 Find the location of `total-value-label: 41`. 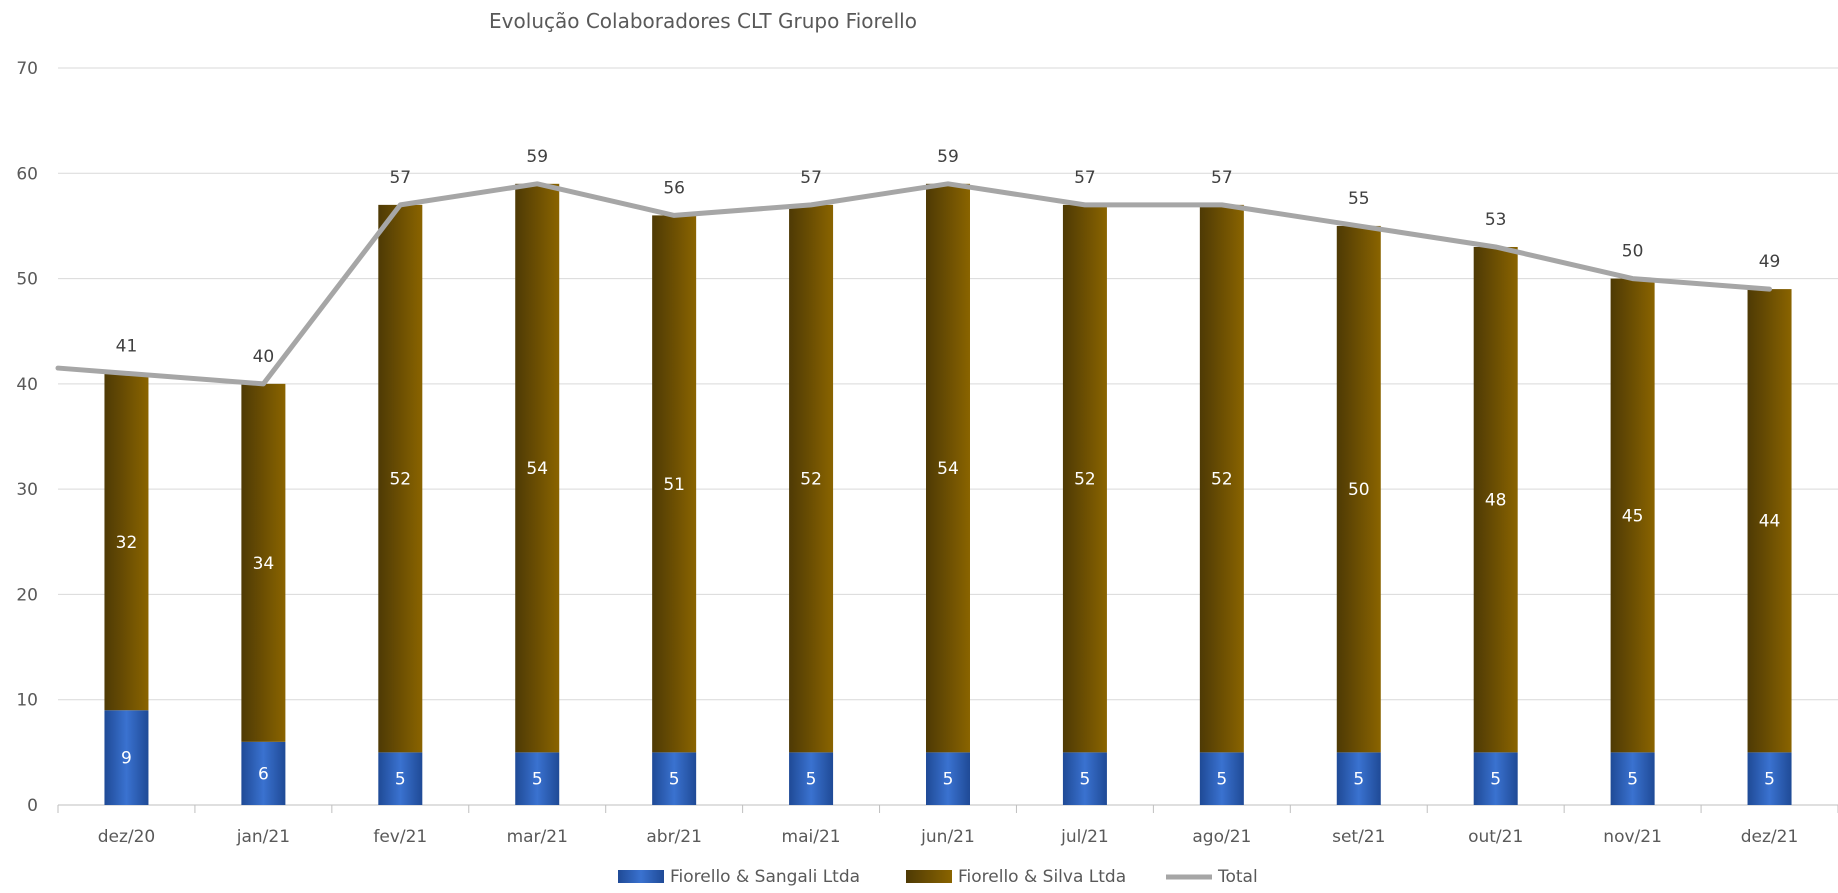

total-value-label: 41 is located at coordinates (127, 346).